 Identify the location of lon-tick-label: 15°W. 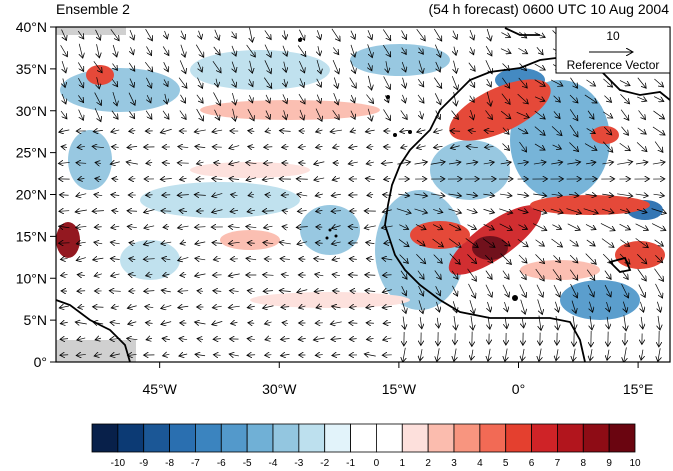
(399, 389).